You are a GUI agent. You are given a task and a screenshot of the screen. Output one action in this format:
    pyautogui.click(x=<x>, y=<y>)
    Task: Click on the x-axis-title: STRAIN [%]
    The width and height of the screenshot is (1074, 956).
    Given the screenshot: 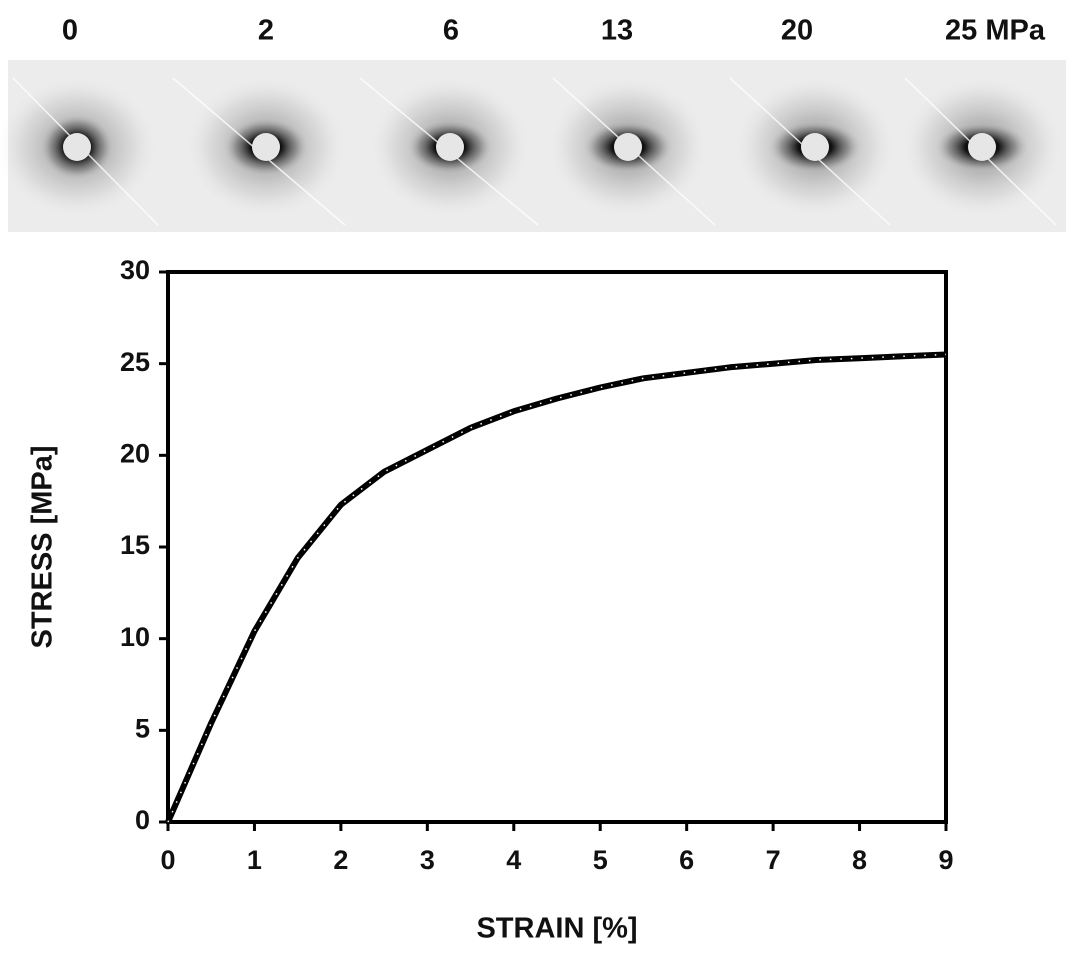 What is the action you would take?
    pyautogui.click(x=556, y=929)
    